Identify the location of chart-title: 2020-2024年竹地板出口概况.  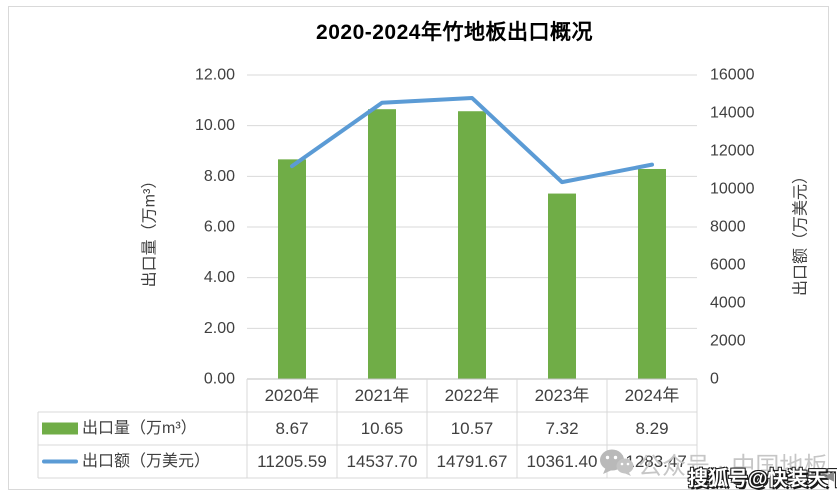
(454, 32).